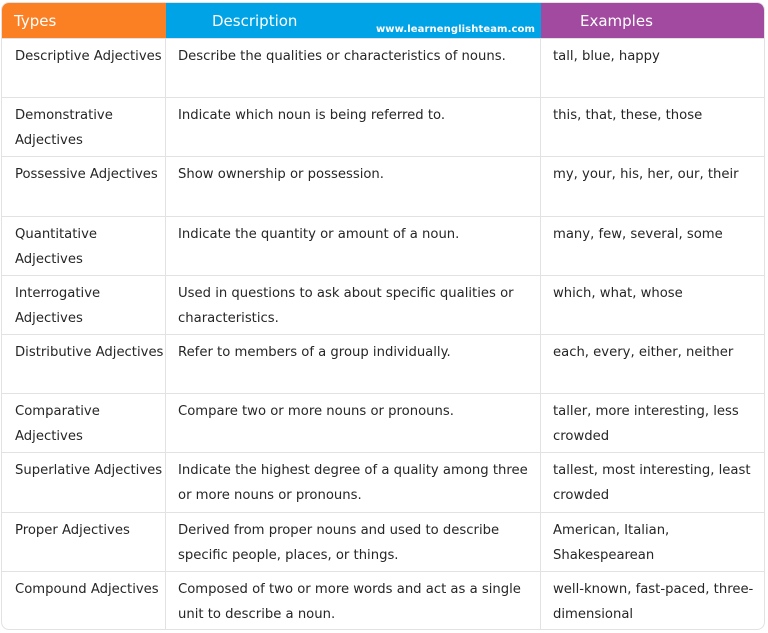 This screenshot has height=633, width=768. I want to click on type-cell: Proper Adjectives, so click(84, 541).